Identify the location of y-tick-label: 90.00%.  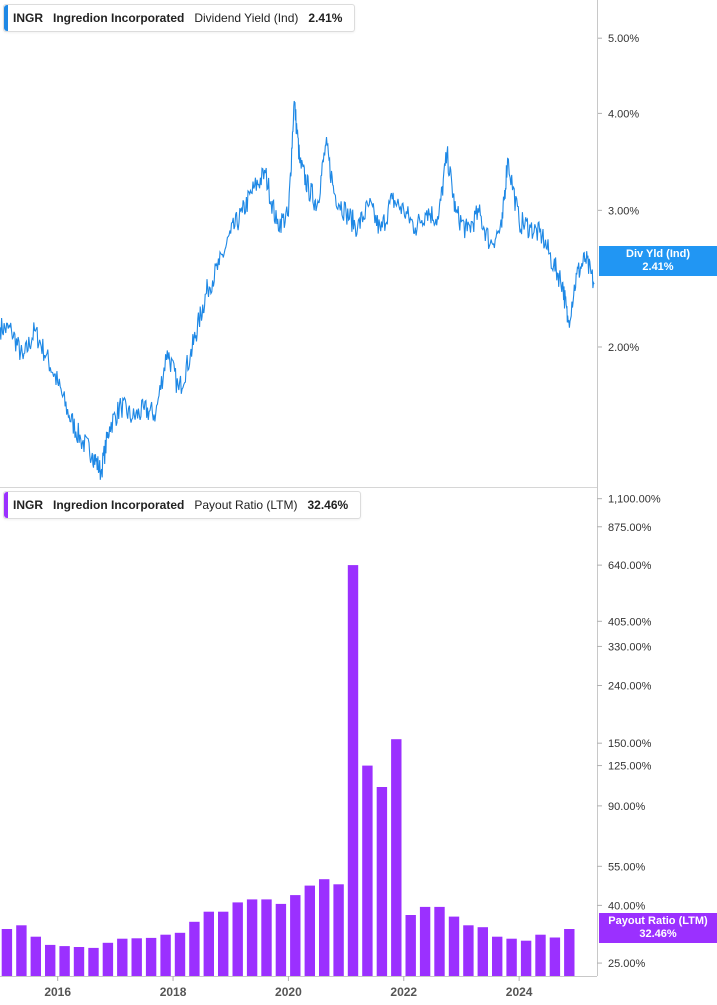
(627, 807).